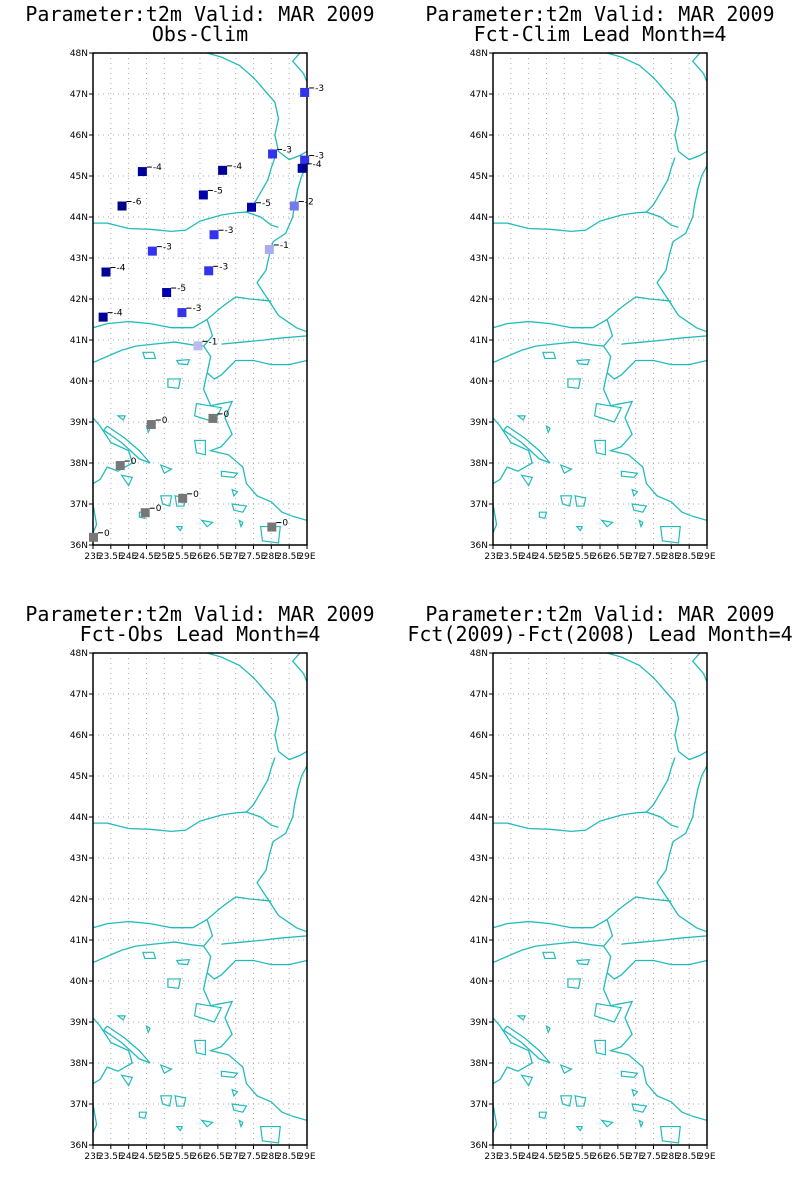 This screenshot has width=800, height=1200. I want to click on lon-tick-label: 25.5E, so click(182, 557).